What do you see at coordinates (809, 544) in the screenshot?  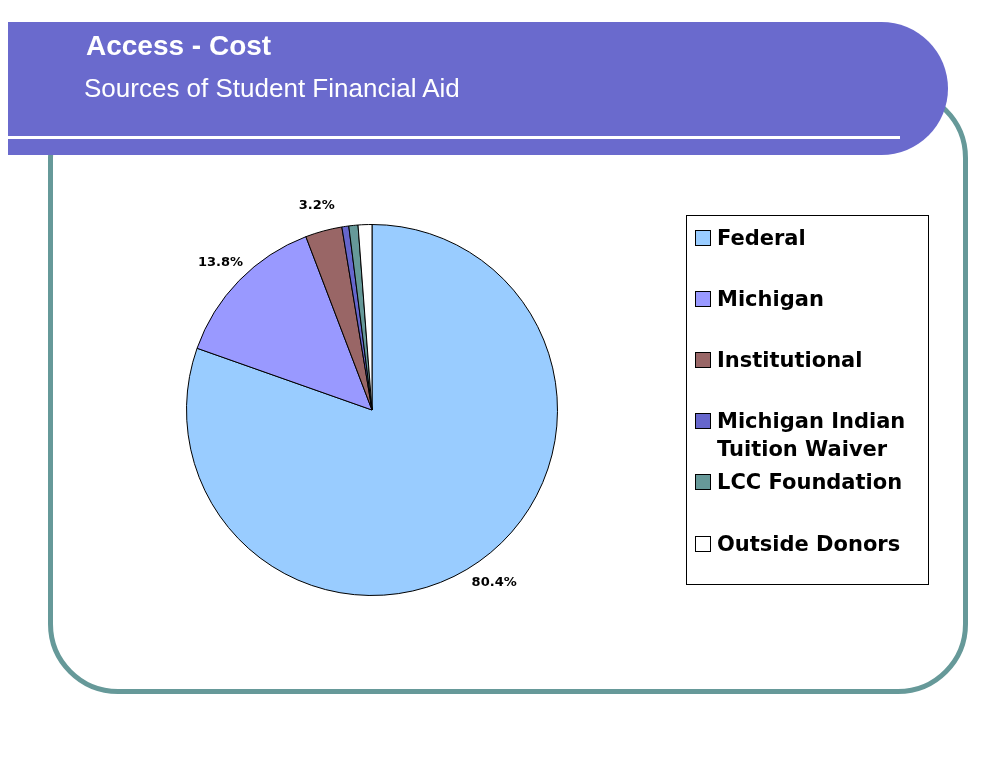 I see `legend-label: Outside Donors` at bounding box center [809, 544].